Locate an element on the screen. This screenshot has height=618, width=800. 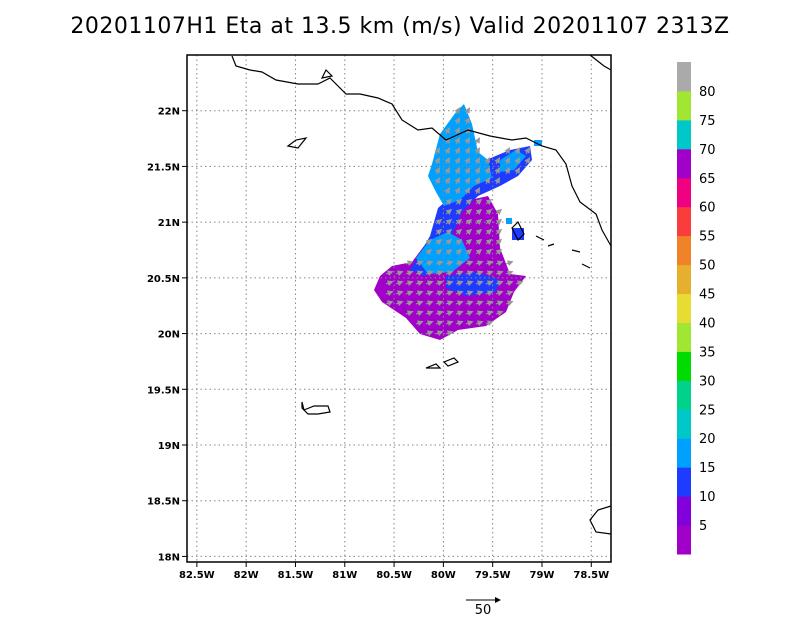
y-tick-label: 19N is located at coordinates (169, 446).